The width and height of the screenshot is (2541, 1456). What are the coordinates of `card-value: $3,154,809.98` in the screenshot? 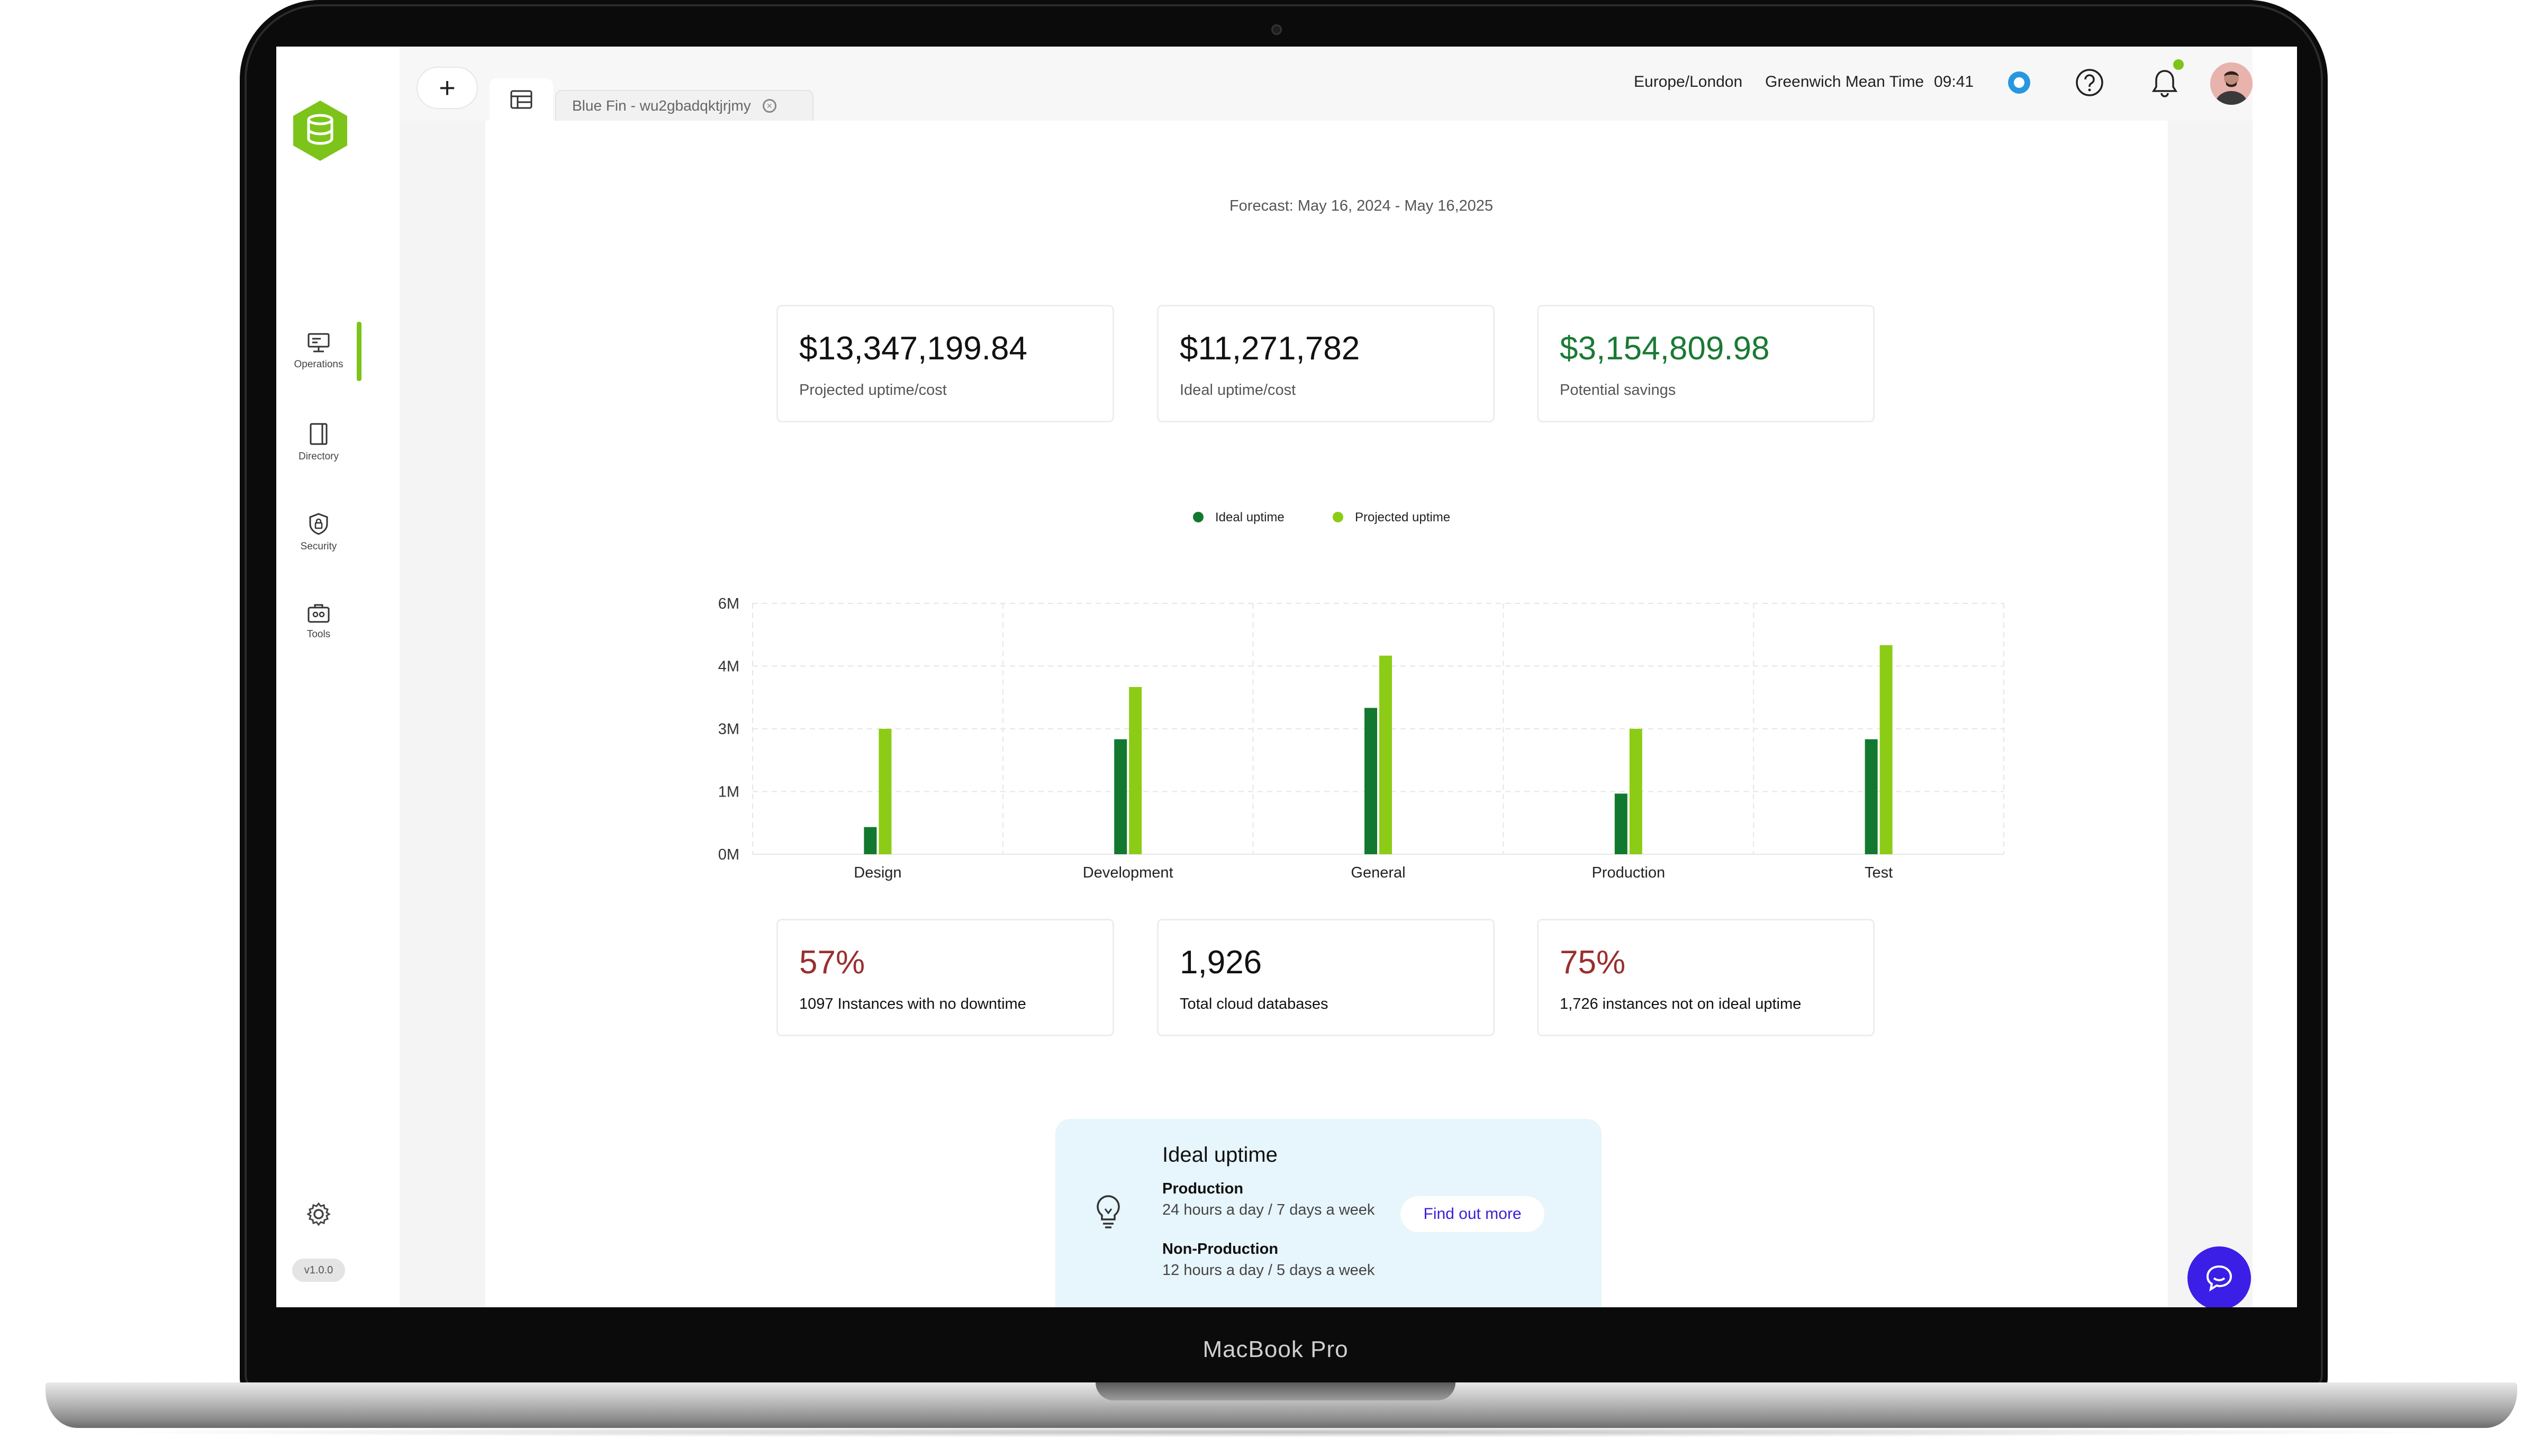 It's located at (1665, 348).